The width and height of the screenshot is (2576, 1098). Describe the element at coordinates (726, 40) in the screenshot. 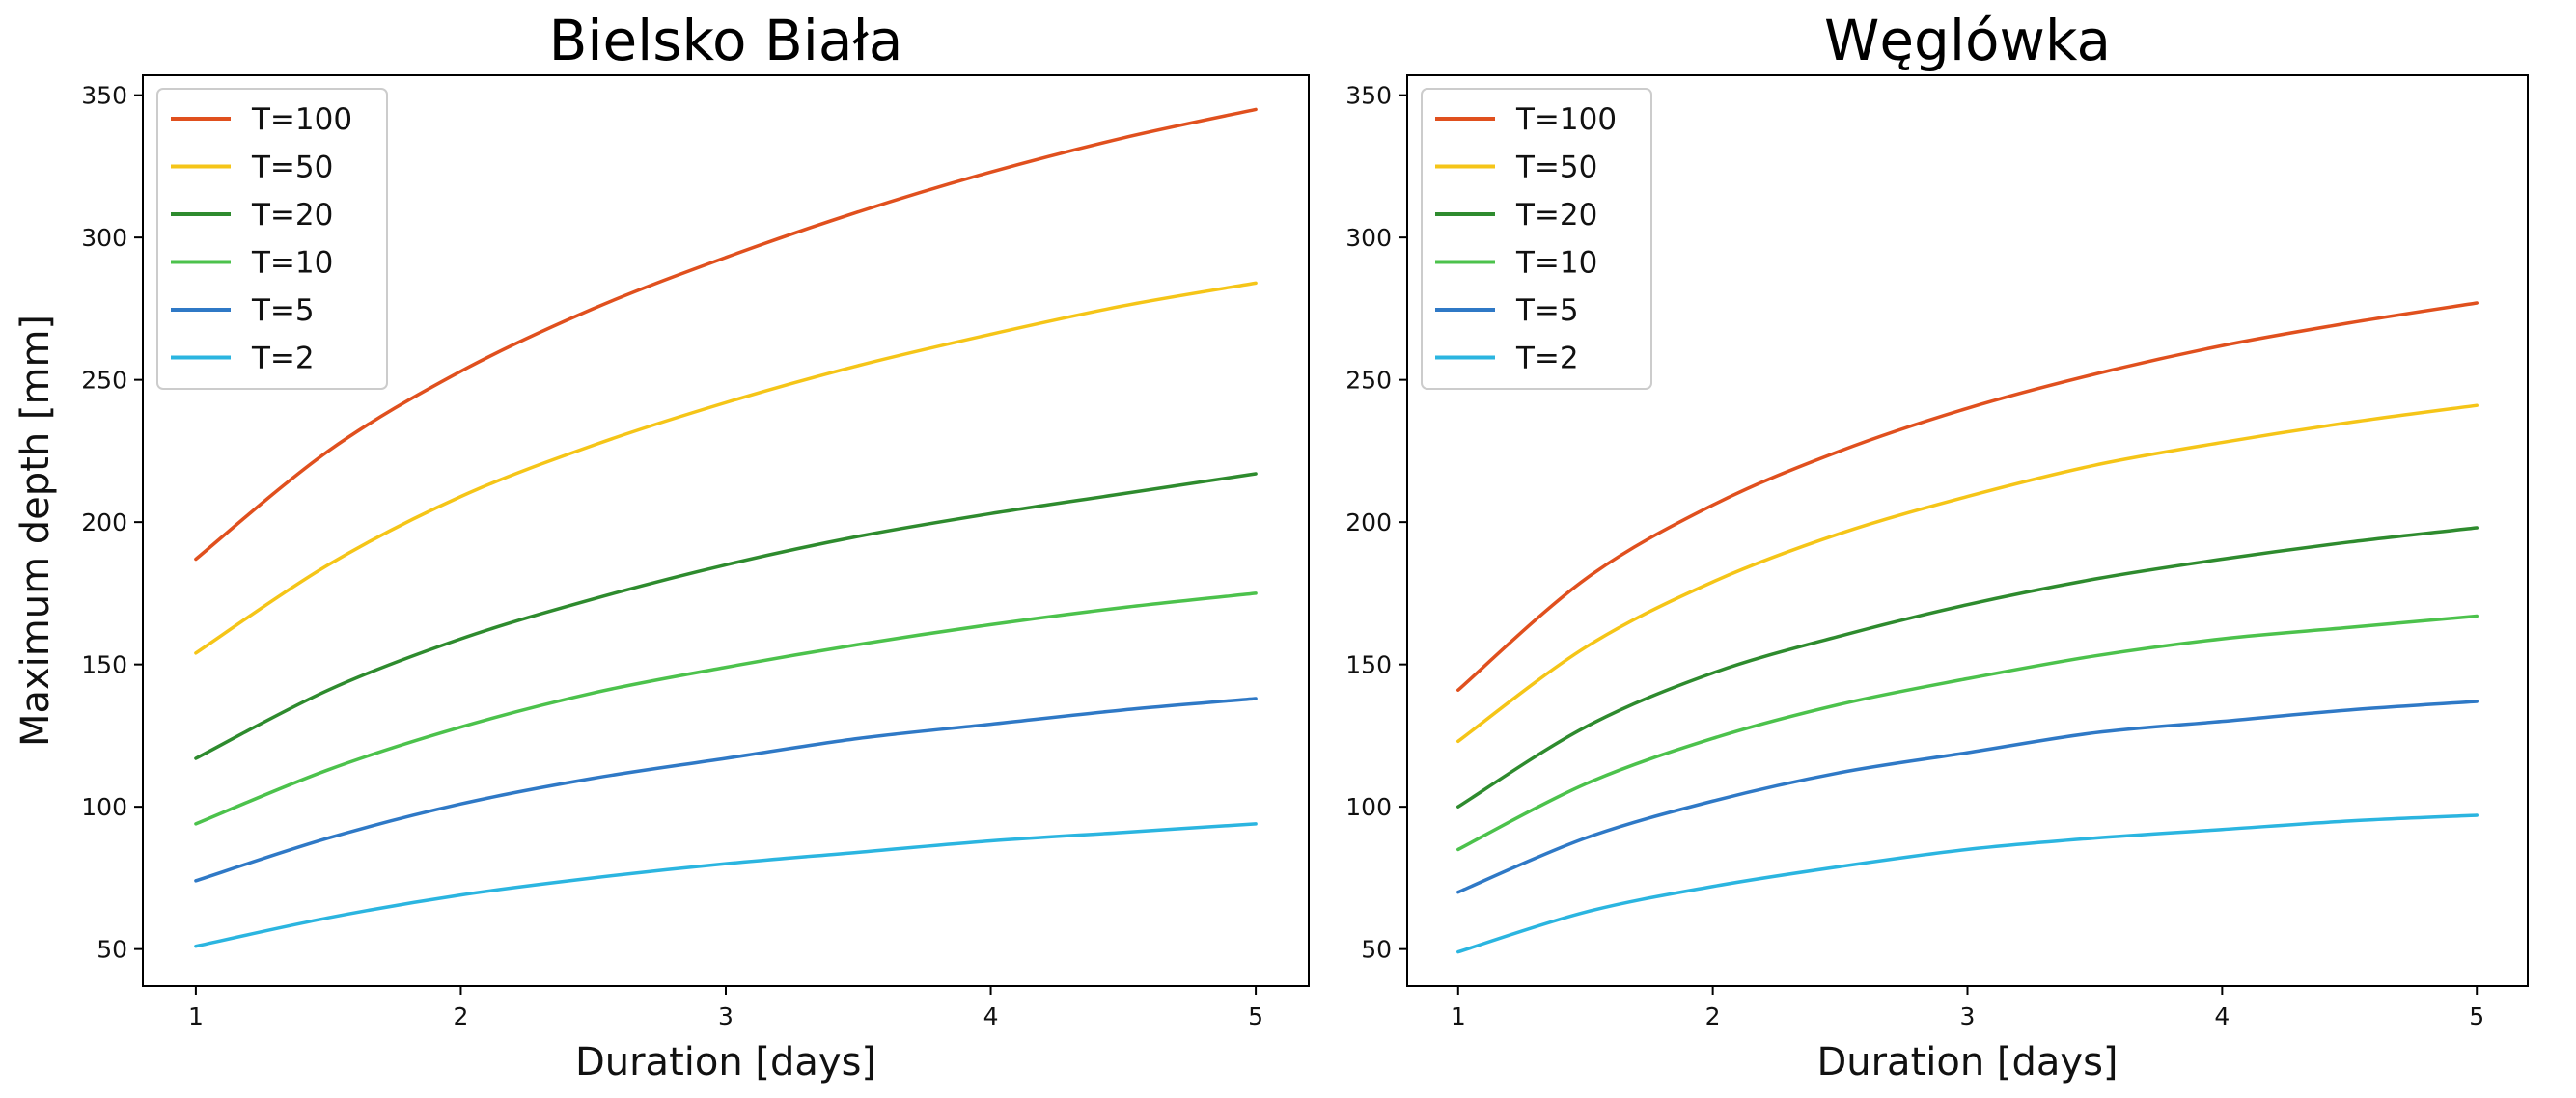

I see `chart-title: Bielsko Biała` at that location.